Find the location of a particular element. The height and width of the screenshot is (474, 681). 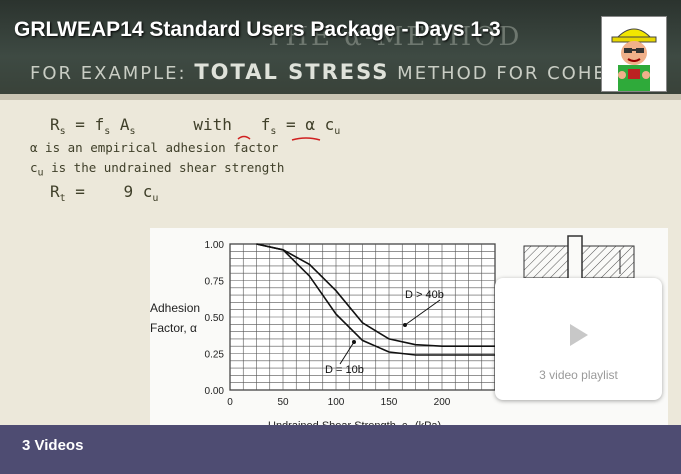

x-tick-label: 50 is located at coordinates (283, 402).